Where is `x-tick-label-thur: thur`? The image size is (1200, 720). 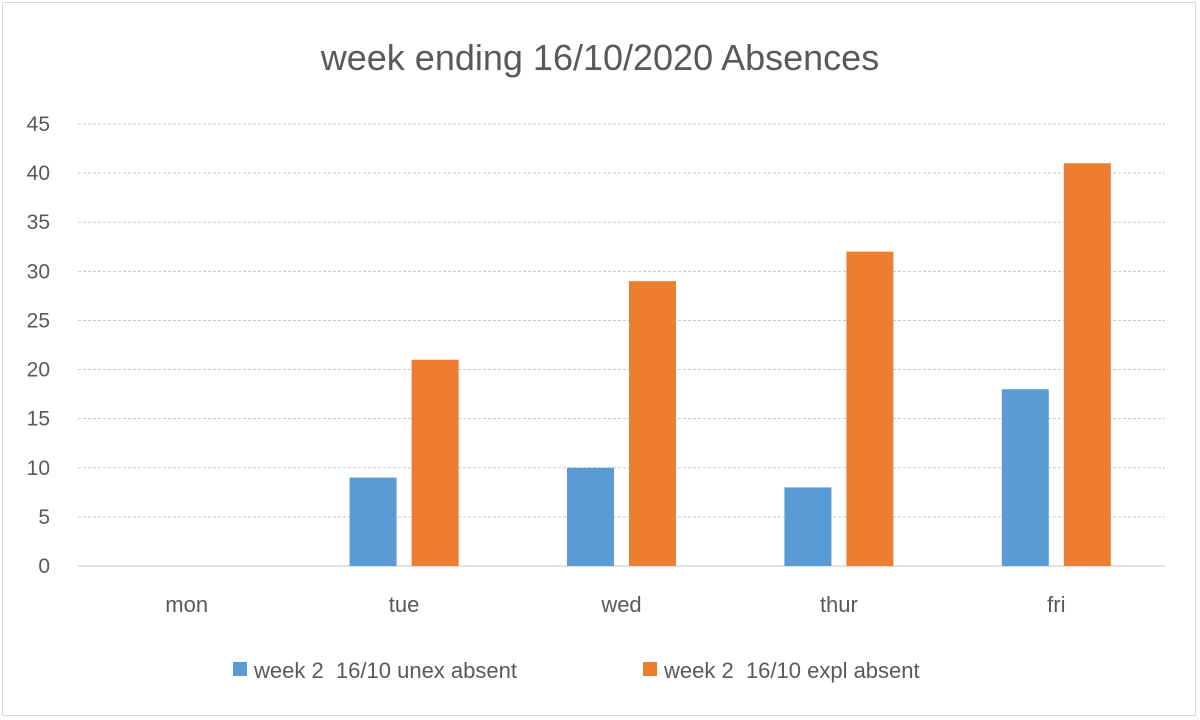
x-tick-label-thur: thur is located at coordinates (839, 604).